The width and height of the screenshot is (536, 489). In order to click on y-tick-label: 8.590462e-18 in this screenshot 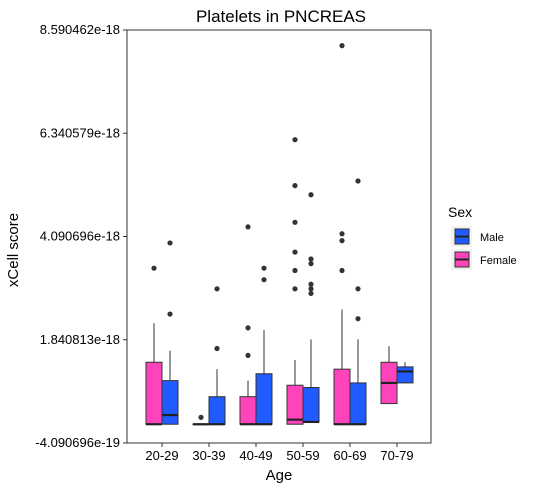, I will do `click(80, 29)`.